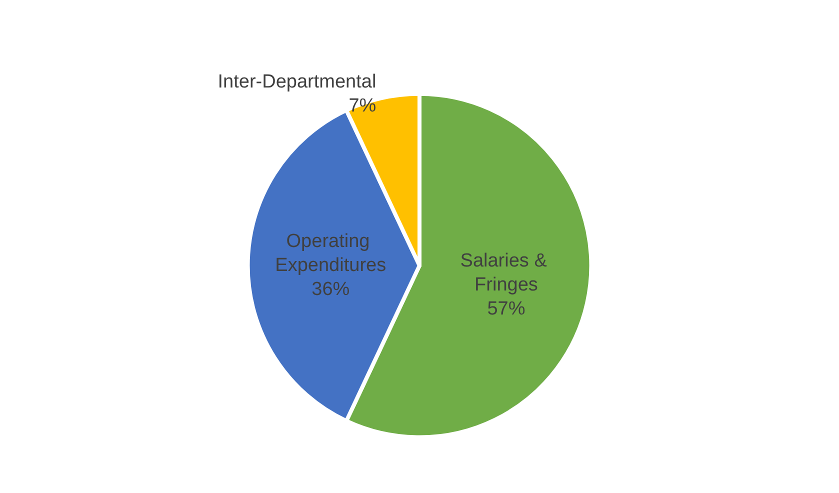  I want to click on slice-label: Inter-Departmental, so click(297, 82).